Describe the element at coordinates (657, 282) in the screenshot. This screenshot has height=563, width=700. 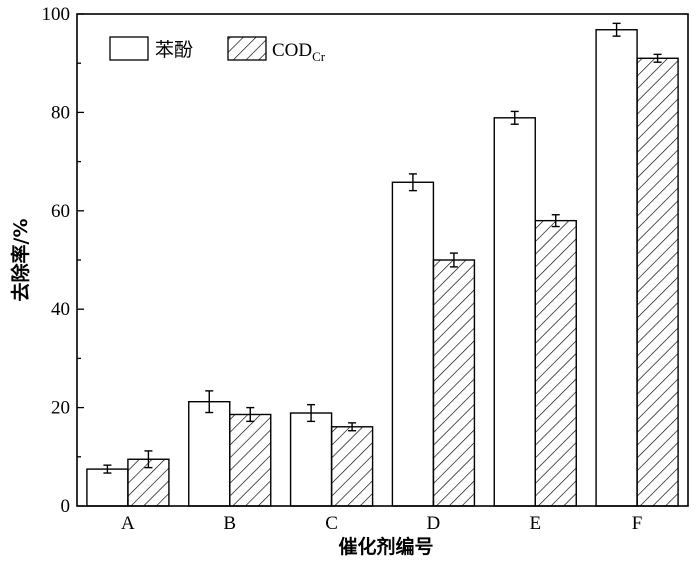
I see `bar-cod-F` at that location.